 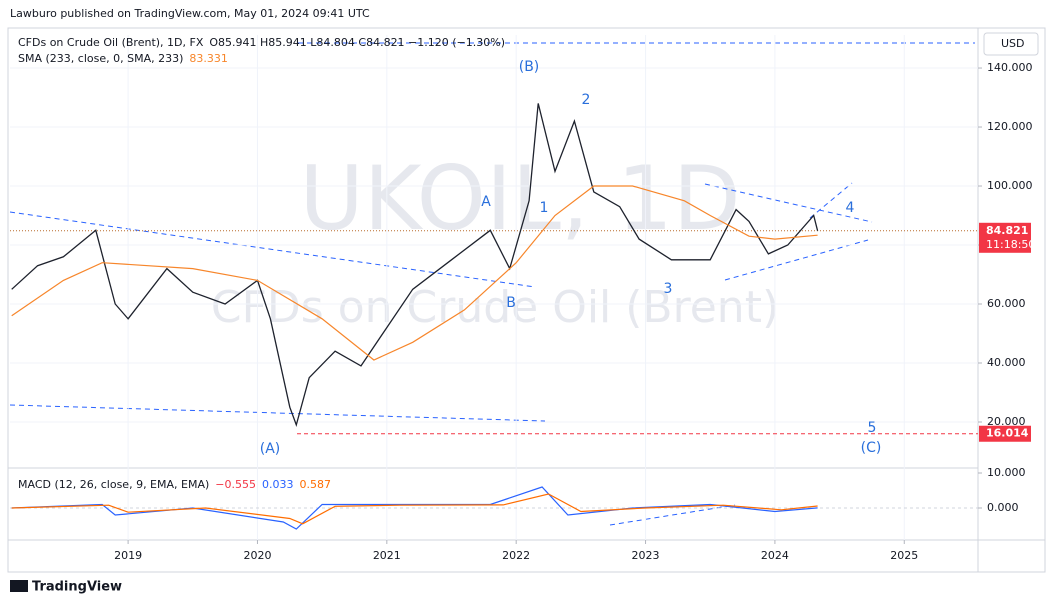 I want to click on y-tick-label: 0.000, so click(x=1003, y=507).